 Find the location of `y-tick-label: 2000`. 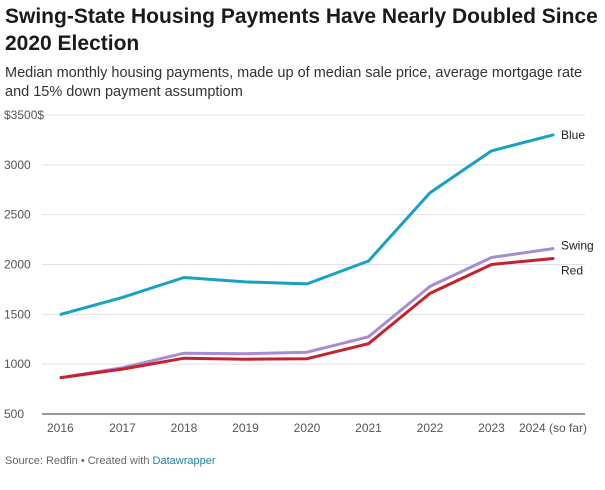

y-tick-label: 2000 is located at coordinates (17, 265).